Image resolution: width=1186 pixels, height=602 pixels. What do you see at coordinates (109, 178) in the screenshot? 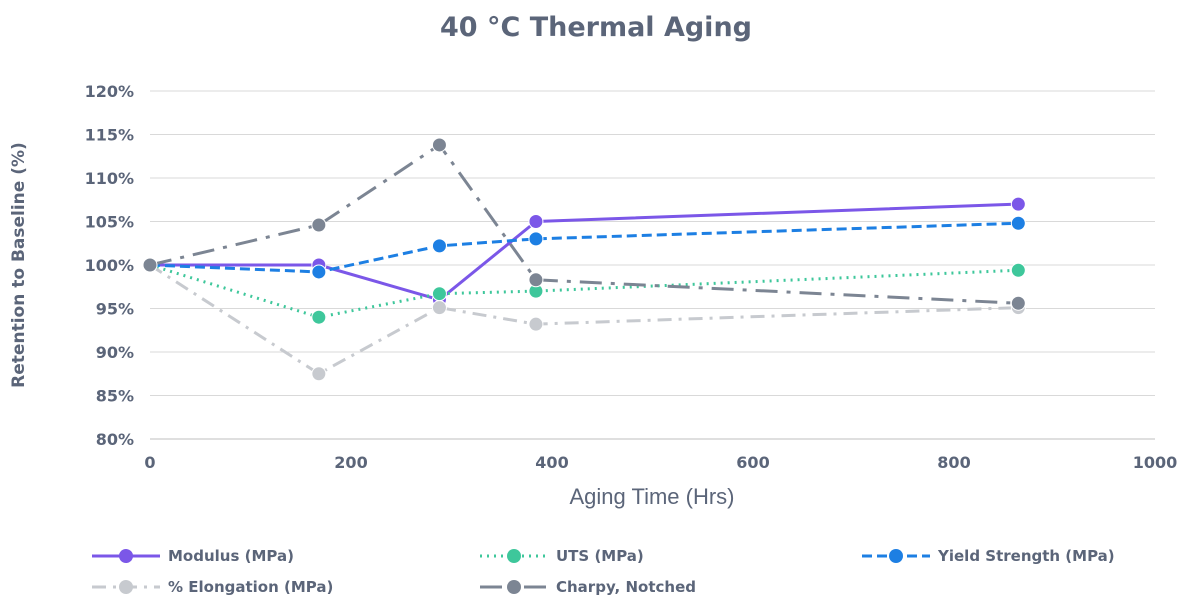
I see `y-tick-label: 110%` at bounding box center [109, 178].